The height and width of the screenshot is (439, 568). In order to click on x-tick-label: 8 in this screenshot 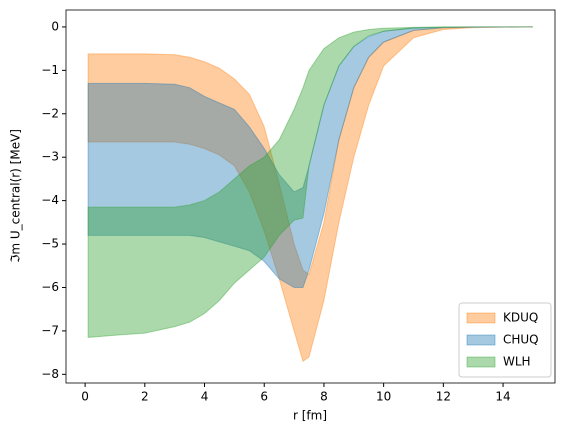, I will do `click(324, 397)`.